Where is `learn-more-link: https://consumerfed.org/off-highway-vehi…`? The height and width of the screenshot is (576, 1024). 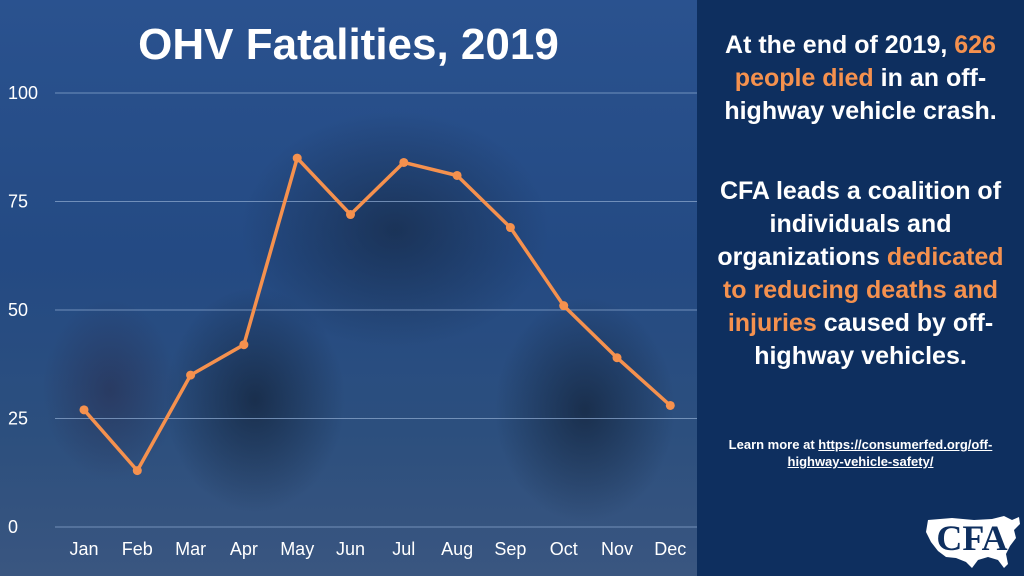
learn-more-link: https://consumerfed.org/off-highway-vehi… is located at coordinates (890, 453).